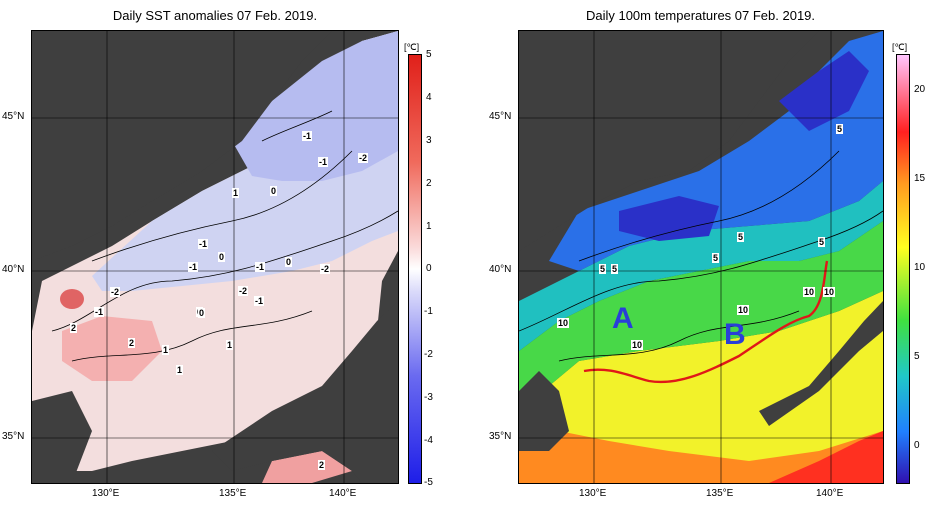 The width and height of the screenshot is (933, 526). What do you see at coordinates (315, 106) in the screenshot?
I see `cold-anomaly-core` at bounding box center [315, 106].